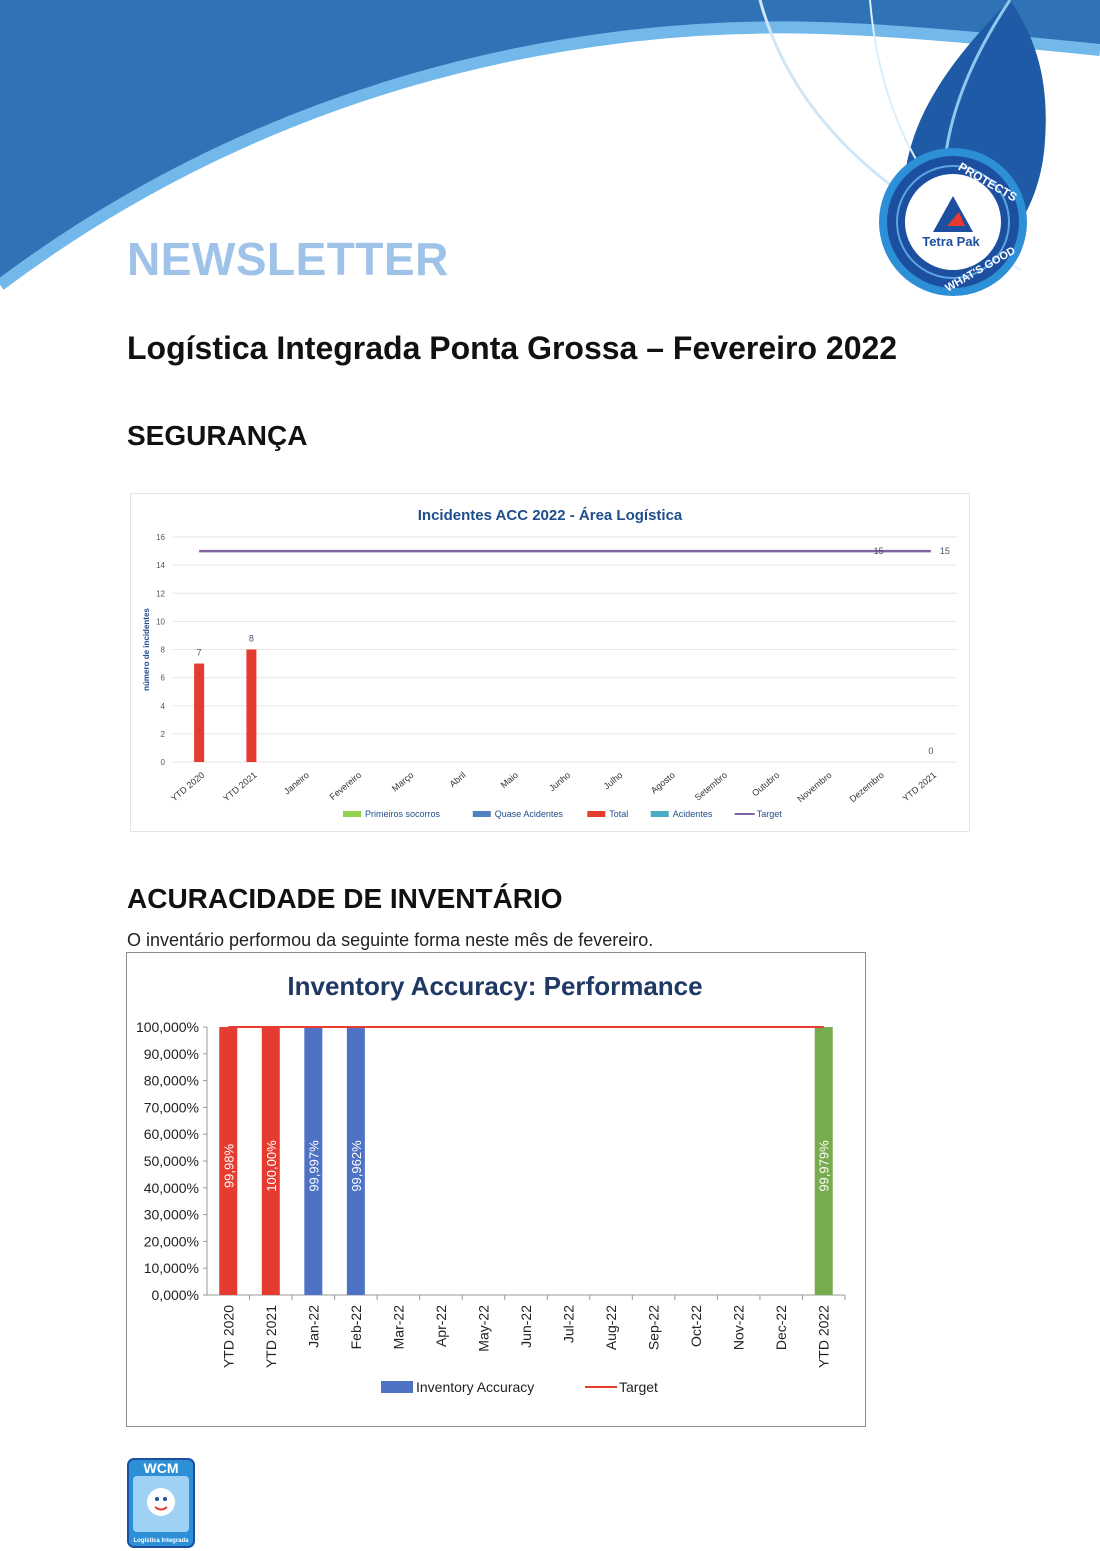  I want to click on data-label: 8, so click(251, 639).